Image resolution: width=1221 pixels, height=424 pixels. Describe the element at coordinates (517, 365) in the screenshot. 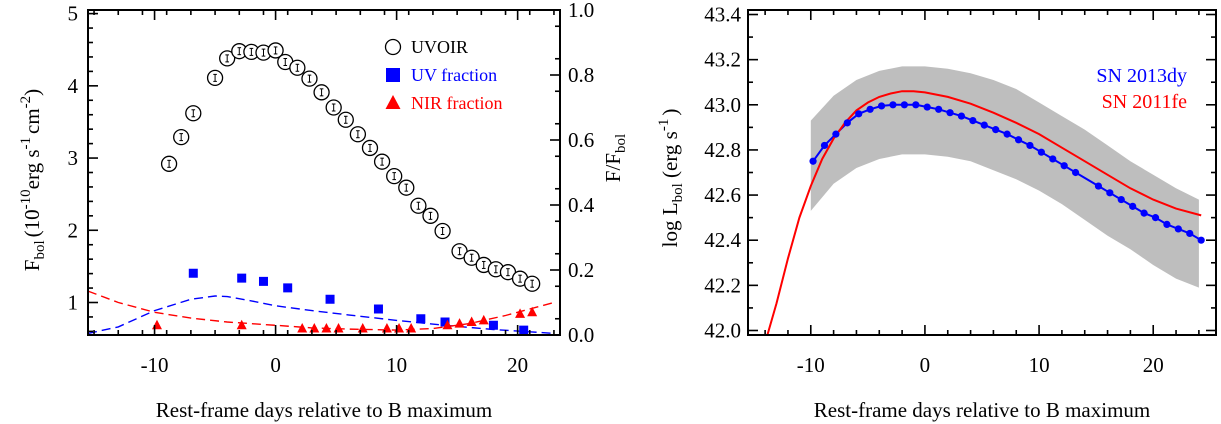

I see `left-xtick-label: 20` at that location.